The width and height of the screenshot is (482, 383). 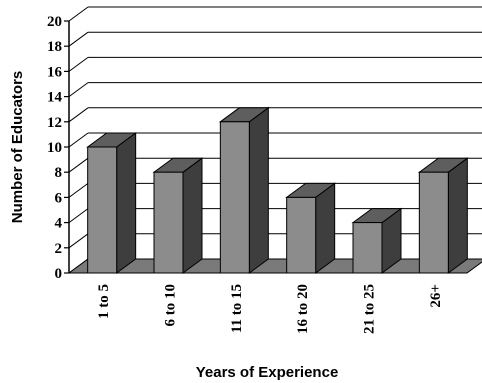 What do you see at coordinates (17, 147) in the screenshot?
I see `y-axis-title: Number of Educators` at bounding box center [17, 147].